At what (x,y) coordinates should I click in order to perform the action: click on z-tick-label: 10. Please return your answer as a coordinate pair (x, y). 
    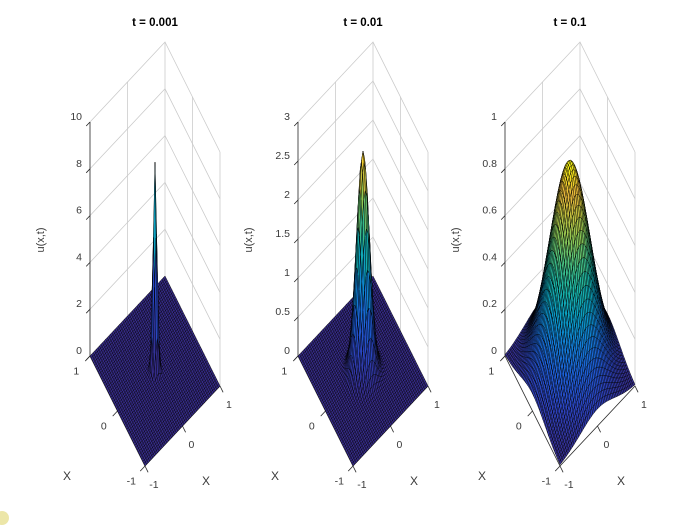
    Looking at the image, I should click on (76, 117).